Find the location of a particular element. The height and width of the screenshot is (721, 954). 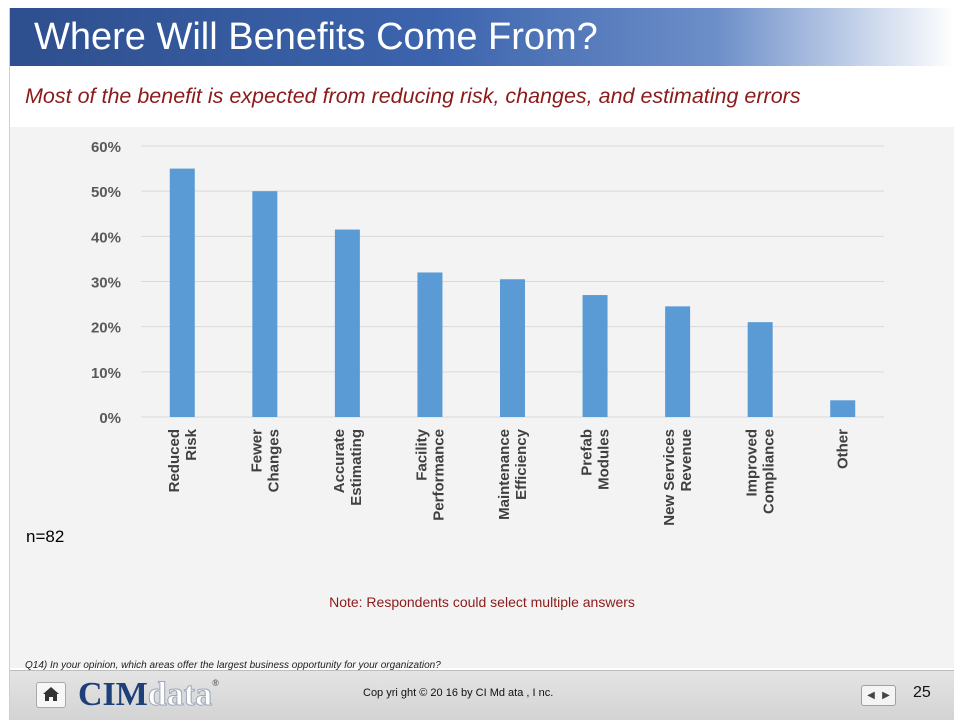

y-tick-label: 10% is located at coordinates (106, 373).